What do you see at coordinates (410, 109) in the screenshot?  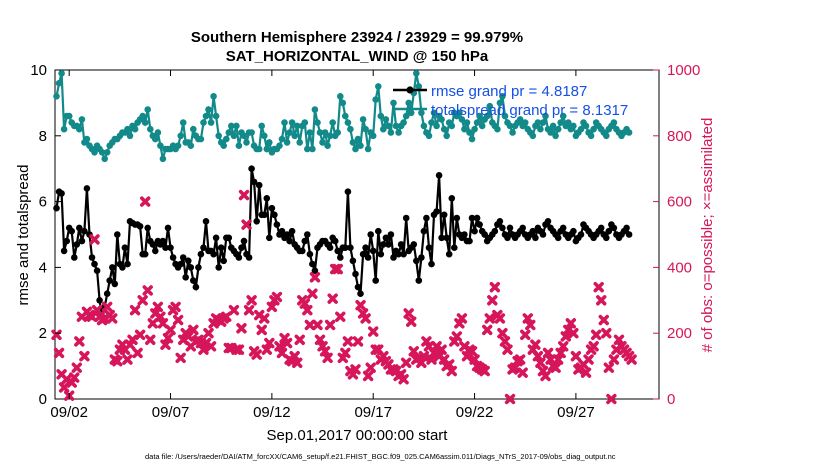 I see `legend-spread-marker` at bounding box center [410, 109].